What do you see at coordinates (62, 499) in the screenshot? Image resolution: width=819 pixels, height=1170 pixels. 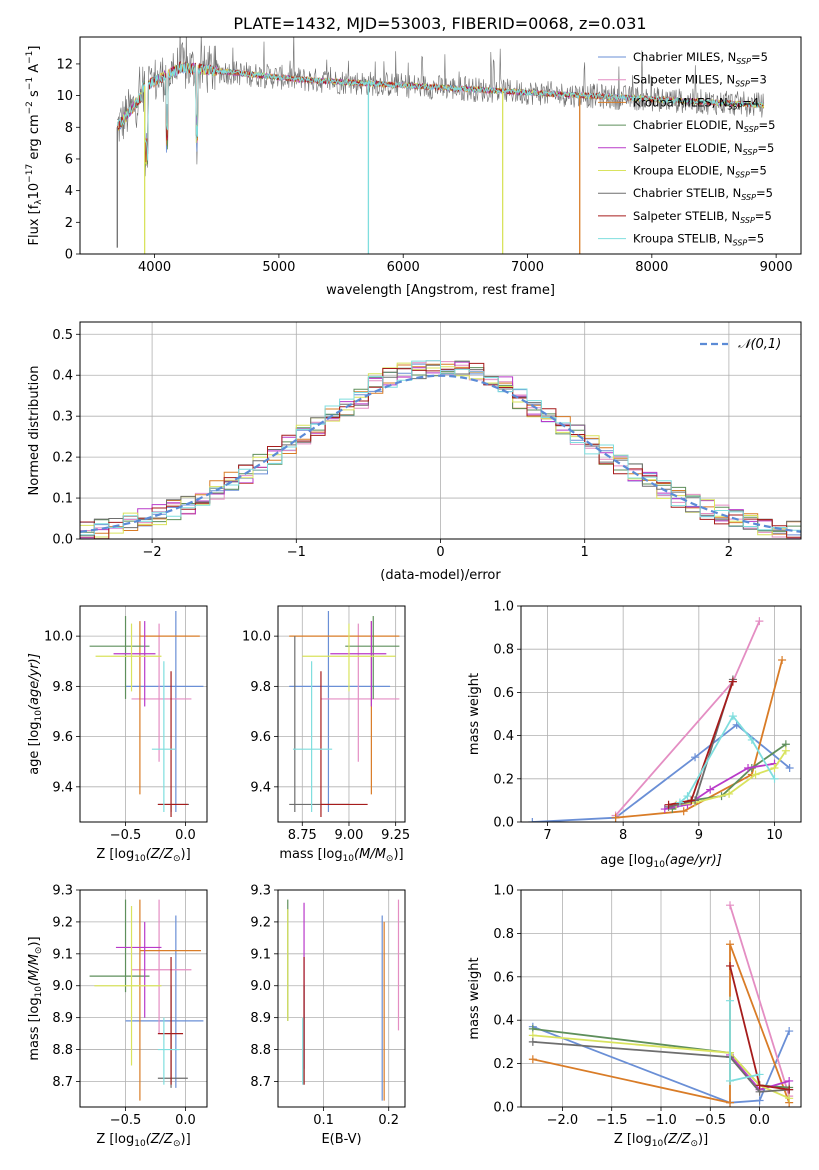 I see `y-tick-label: 0.1` at bounding box center [62, 499].